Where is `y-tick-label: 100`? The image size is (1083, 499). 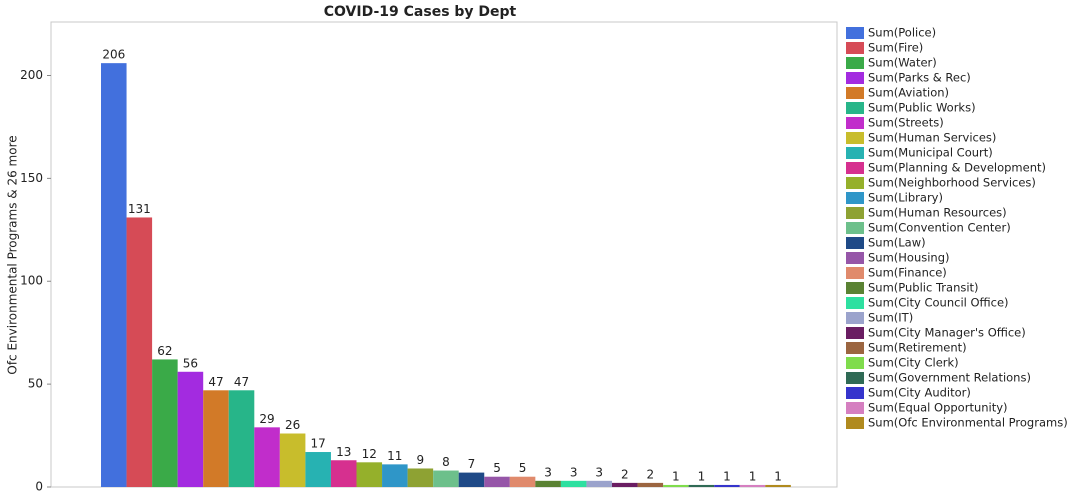
y-tick-label: 100 is located at coordinates (31, 281).